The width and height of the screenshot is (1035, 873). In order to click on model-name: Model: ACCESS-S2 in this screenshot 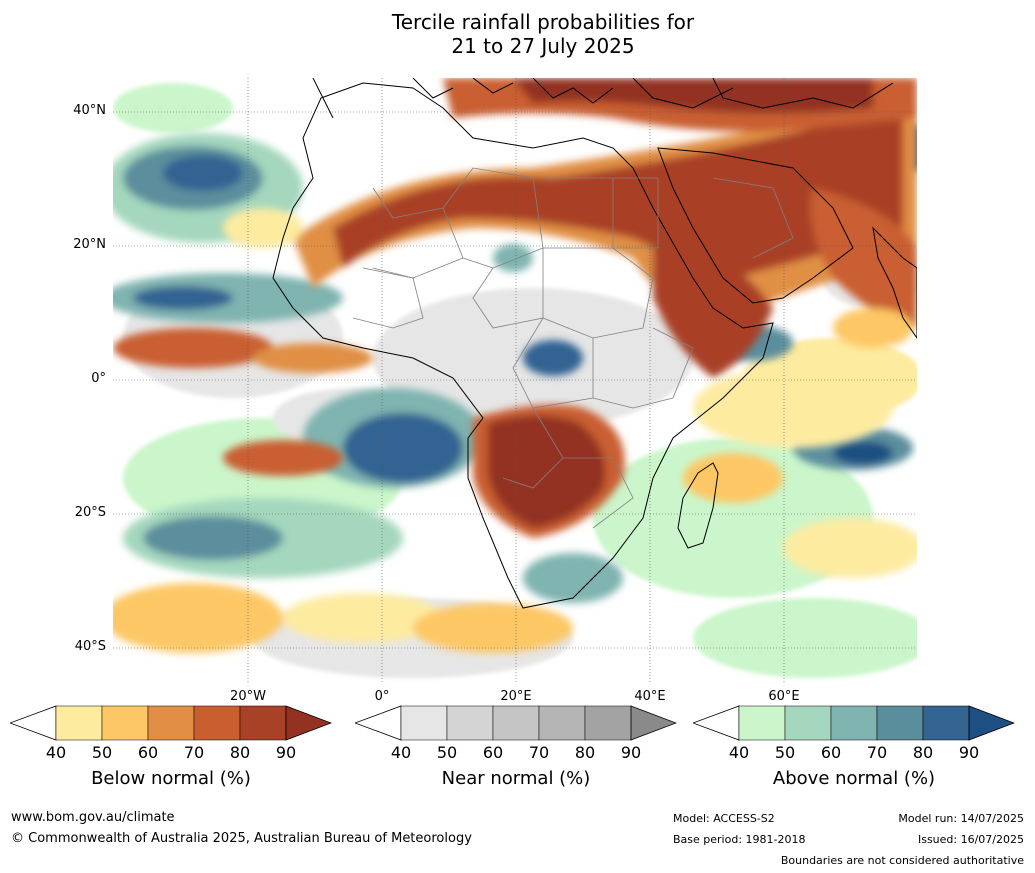, I will do `click(724, 818)`.